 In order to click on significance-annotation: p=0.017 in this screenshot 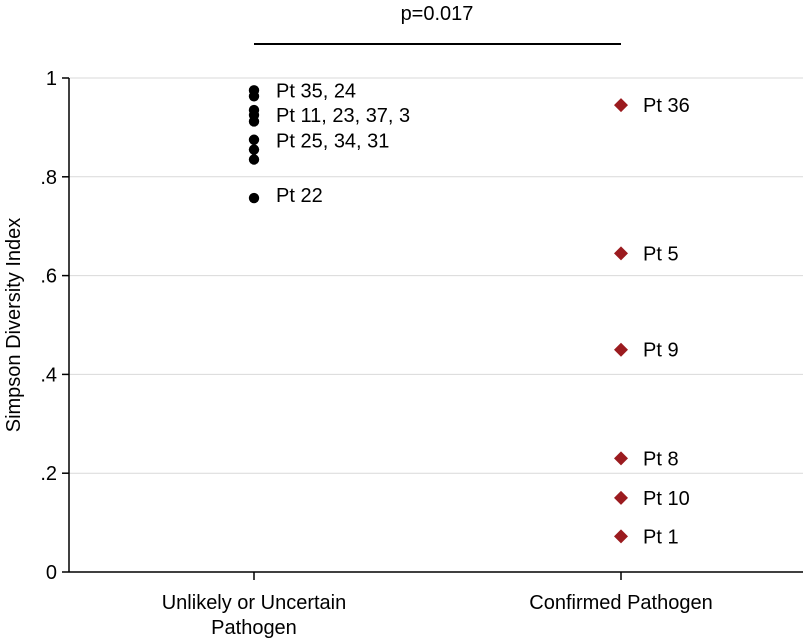, I will do `click(437, 24)`.